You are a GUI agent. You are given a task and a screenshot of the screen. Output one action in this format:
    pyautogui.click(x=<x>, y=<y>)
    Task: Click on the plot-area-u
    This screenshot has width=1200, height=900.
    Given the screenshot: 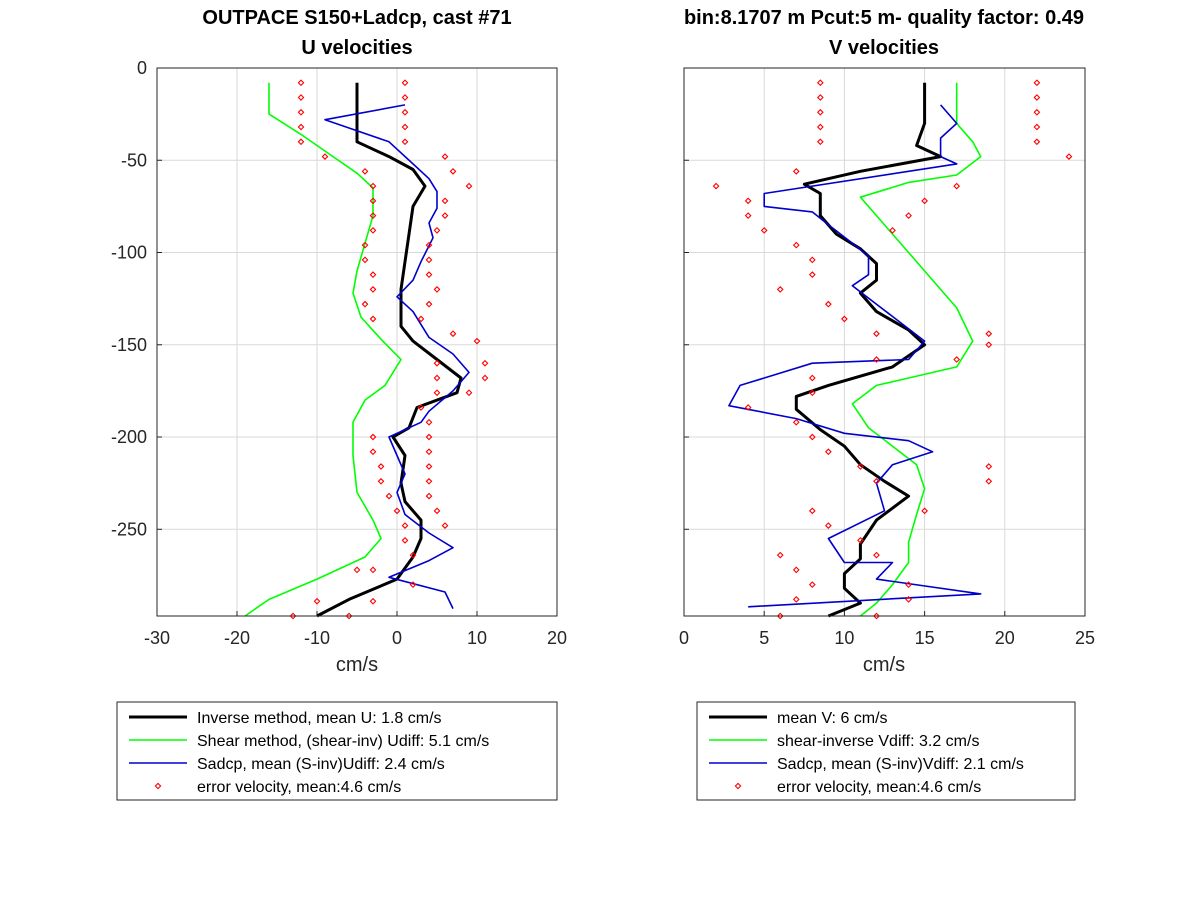 What is the action you would take?
    pyautogui.click(x=366, y=349)
    